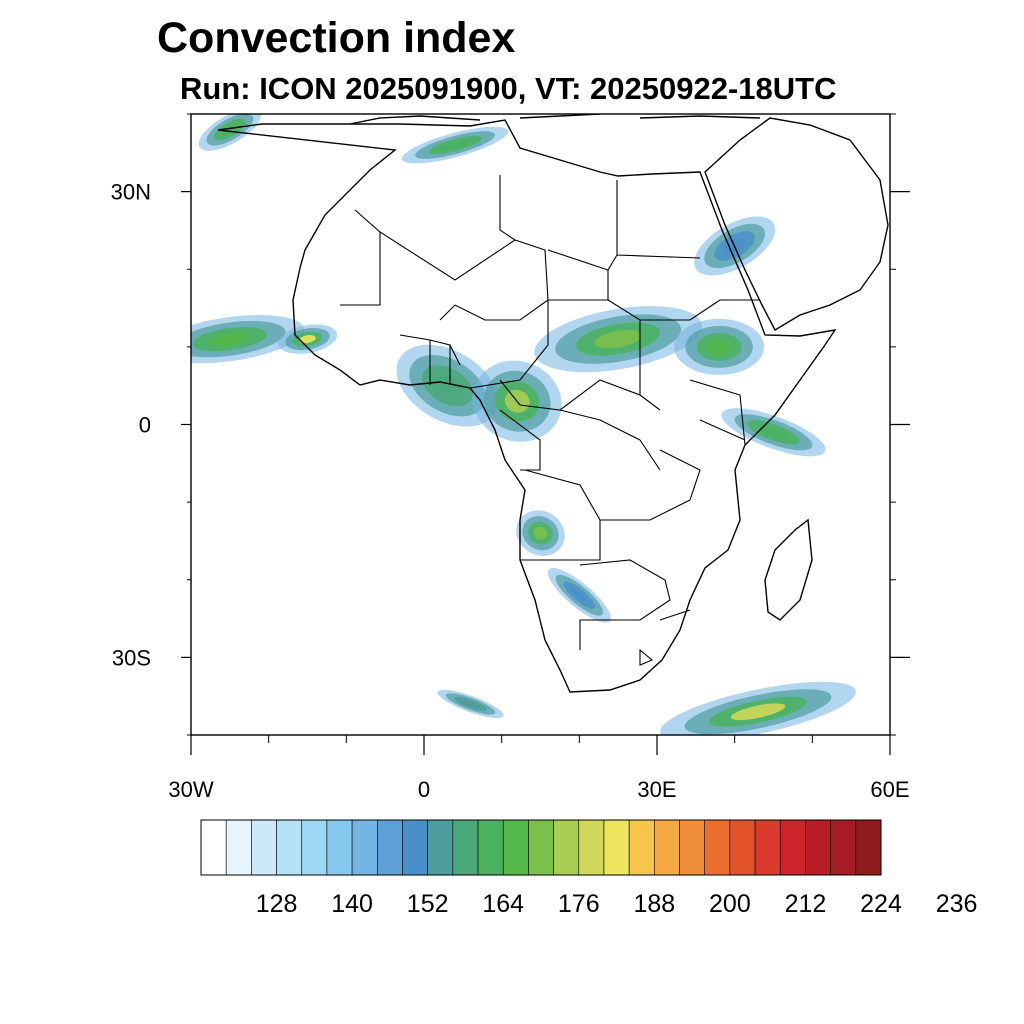 This screenshot has height=1024, width=1024. I want to click on east-africa-coast-band, so click(773, 432).